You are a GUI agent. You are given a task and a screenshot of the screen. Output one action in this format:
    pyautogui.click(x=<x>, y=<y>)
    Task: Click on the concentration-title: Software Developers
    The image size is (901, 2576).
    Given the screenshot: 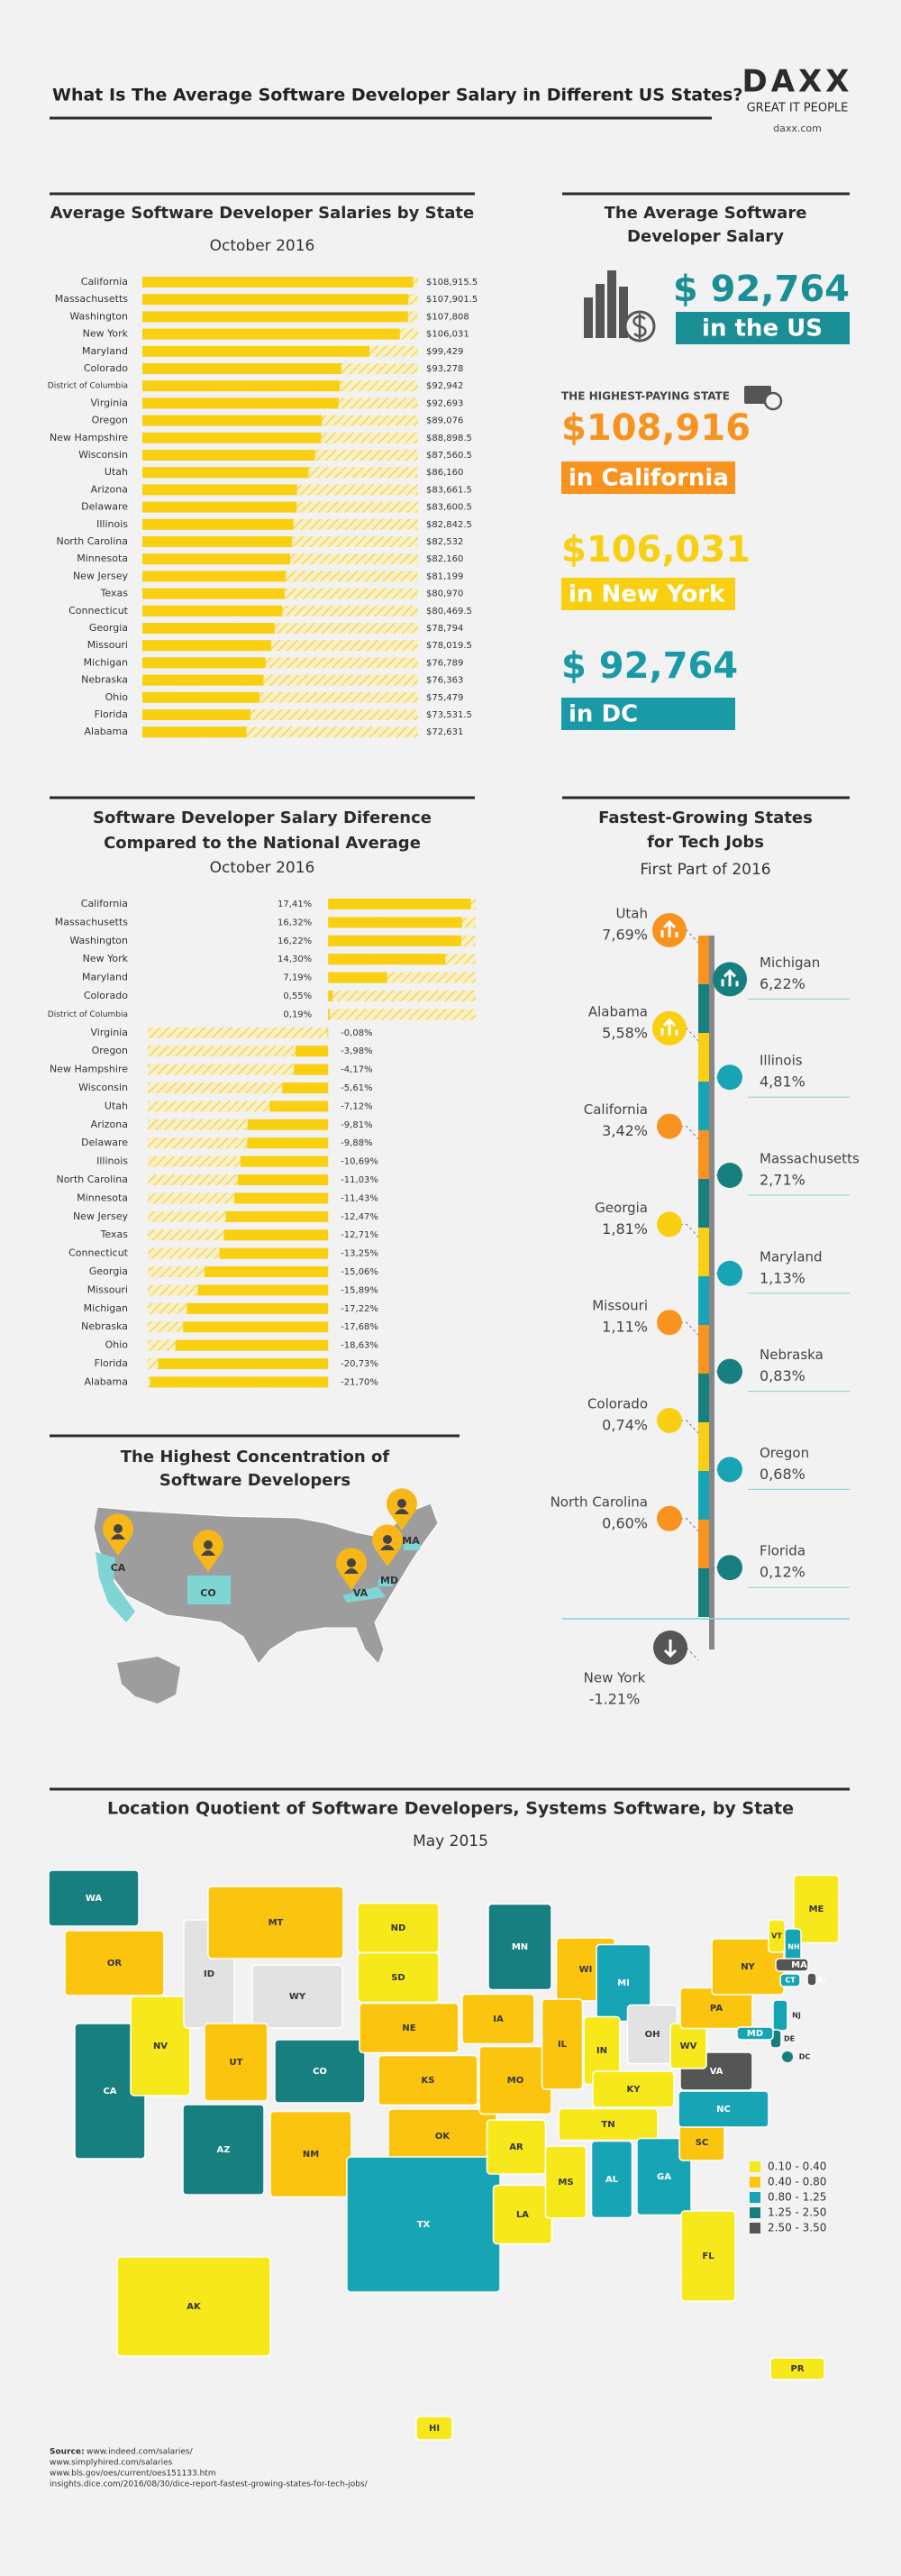 What is the action you would take?
    pyautogui.click(x=254, y=1480)
    